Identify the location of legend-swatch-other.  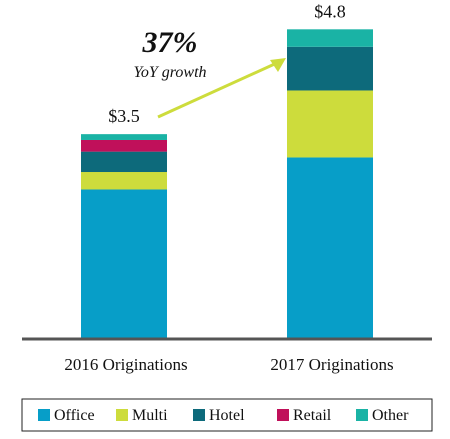
(362, 415).